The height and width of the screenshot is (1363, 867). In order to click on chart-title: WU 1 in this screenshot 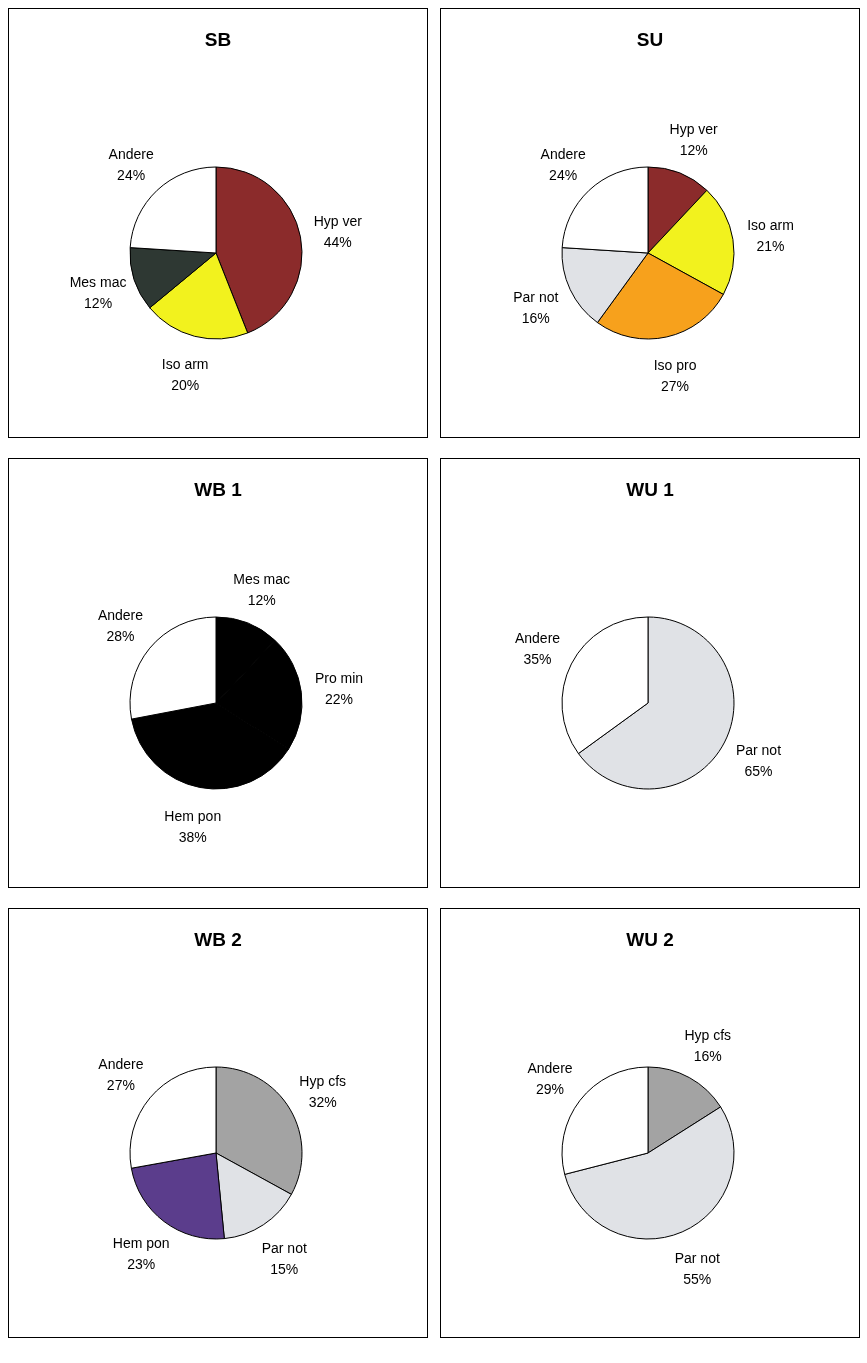, I will do `click(650, 489)`.